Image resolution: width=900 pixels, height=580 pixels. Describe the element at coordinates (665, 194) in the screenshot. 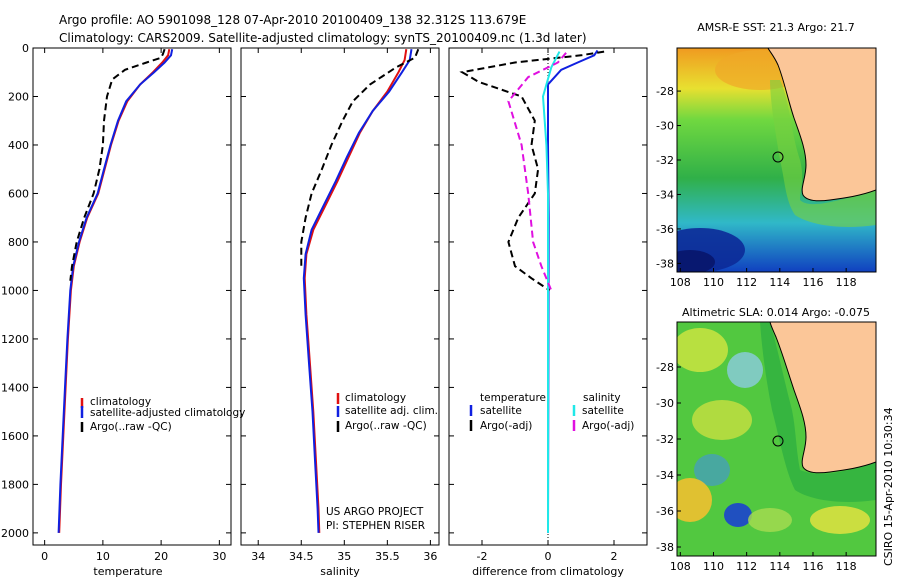

I see `map-y-tick-label: -34` at that location.